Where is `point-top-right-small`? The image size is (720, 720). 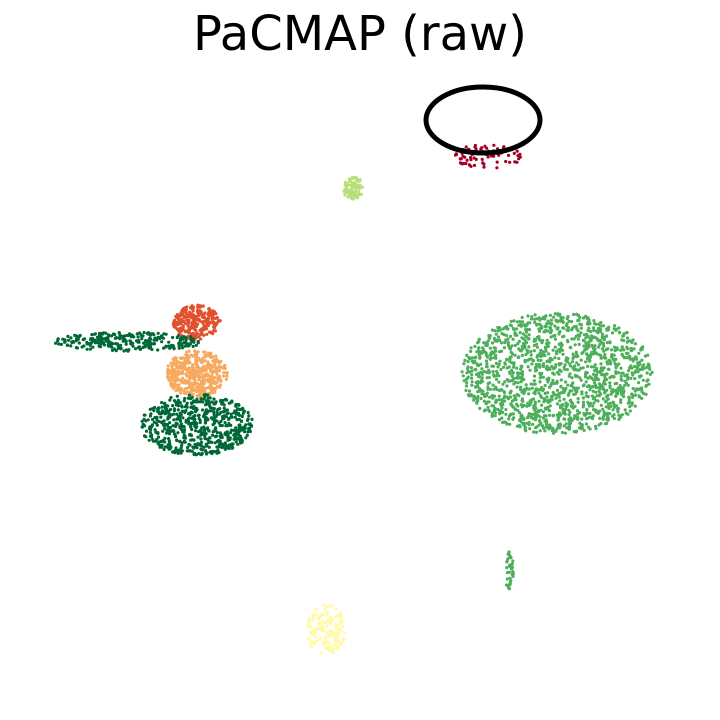 point-top-right-small is located at coordinates (466, 163).